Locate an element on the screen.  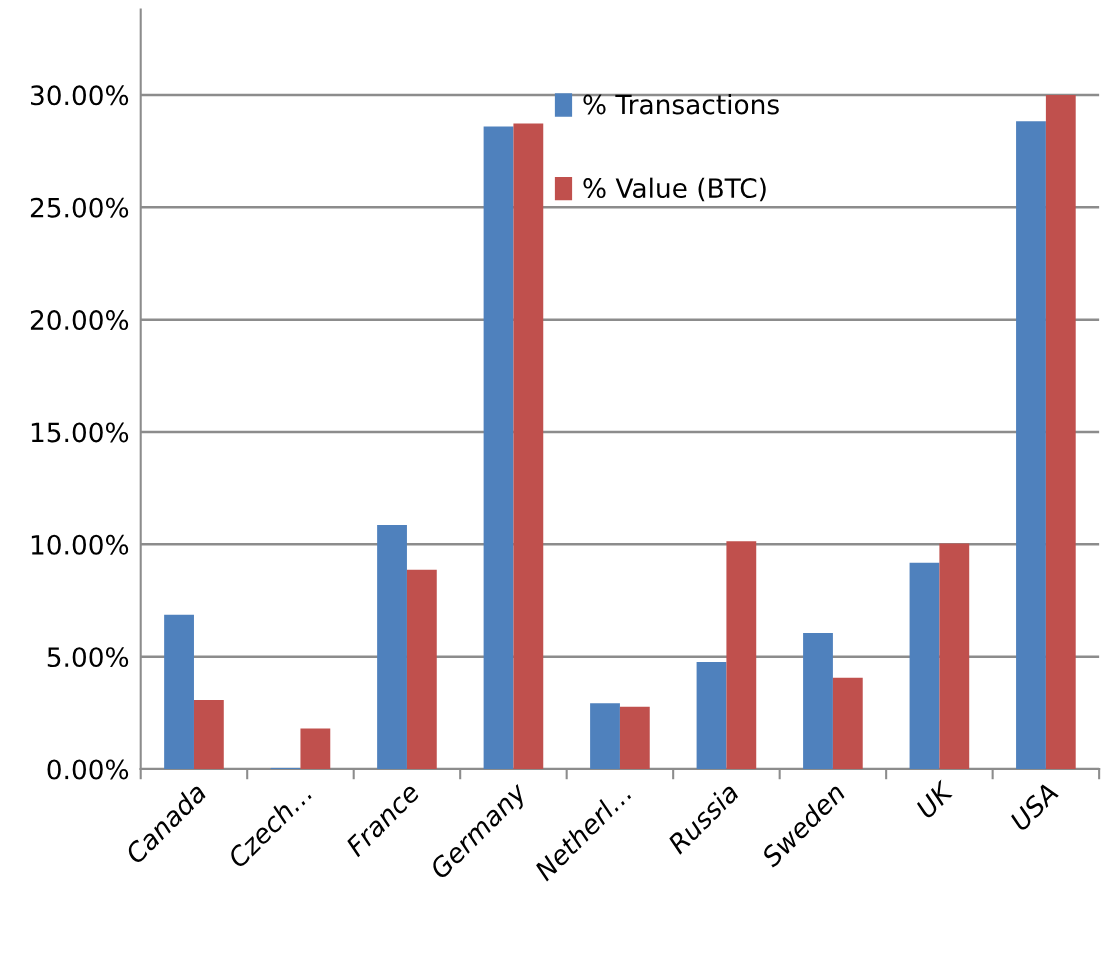
y-tick-label: 10.00% is located at coordinates (80, 544).